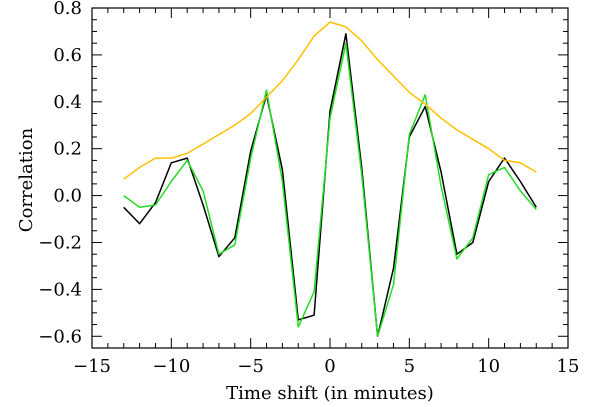 The height and width of the screenshot is (407, 596). I want to click on y-tick-label: 0.2, so click(67, 149).